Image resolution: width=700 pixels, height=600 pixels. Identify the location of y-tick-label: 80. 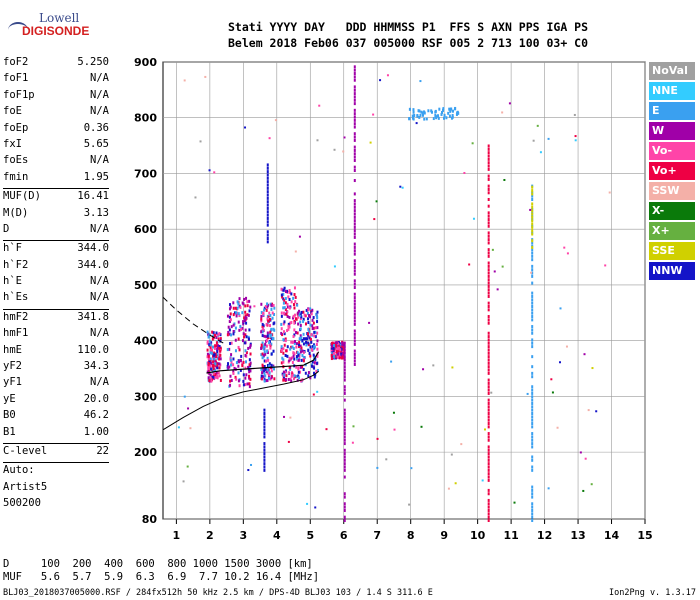
(150, 519).